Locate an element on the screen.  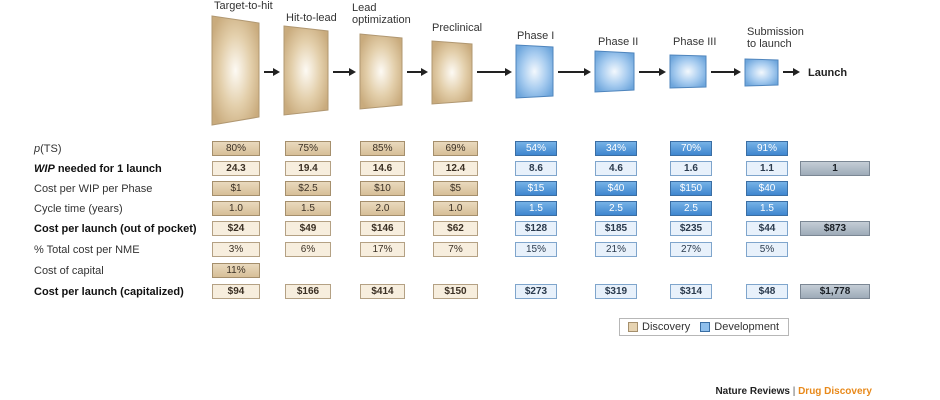
table-cell: $1 is located at coordinates (236, 188).